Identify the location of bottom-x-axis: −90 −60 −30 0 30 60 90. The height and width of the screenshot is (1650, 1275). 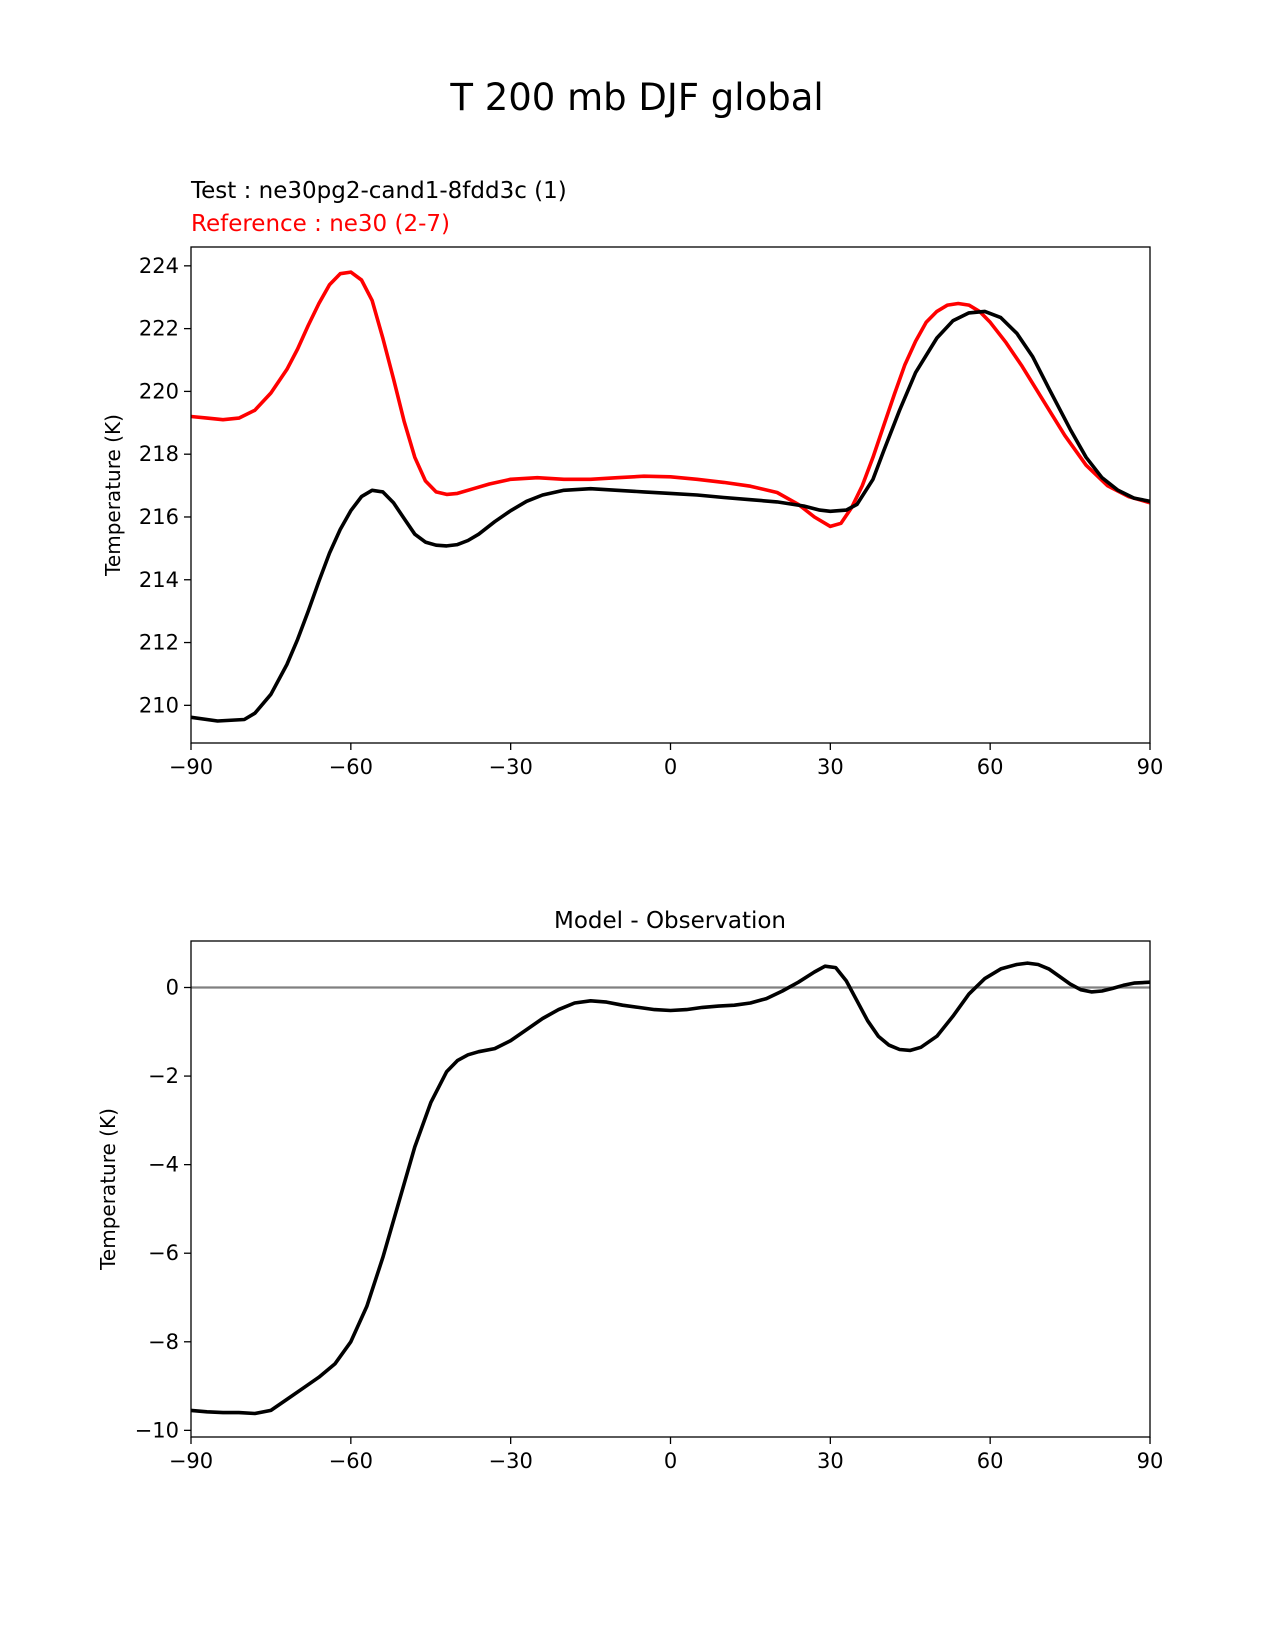
(666, 1455).